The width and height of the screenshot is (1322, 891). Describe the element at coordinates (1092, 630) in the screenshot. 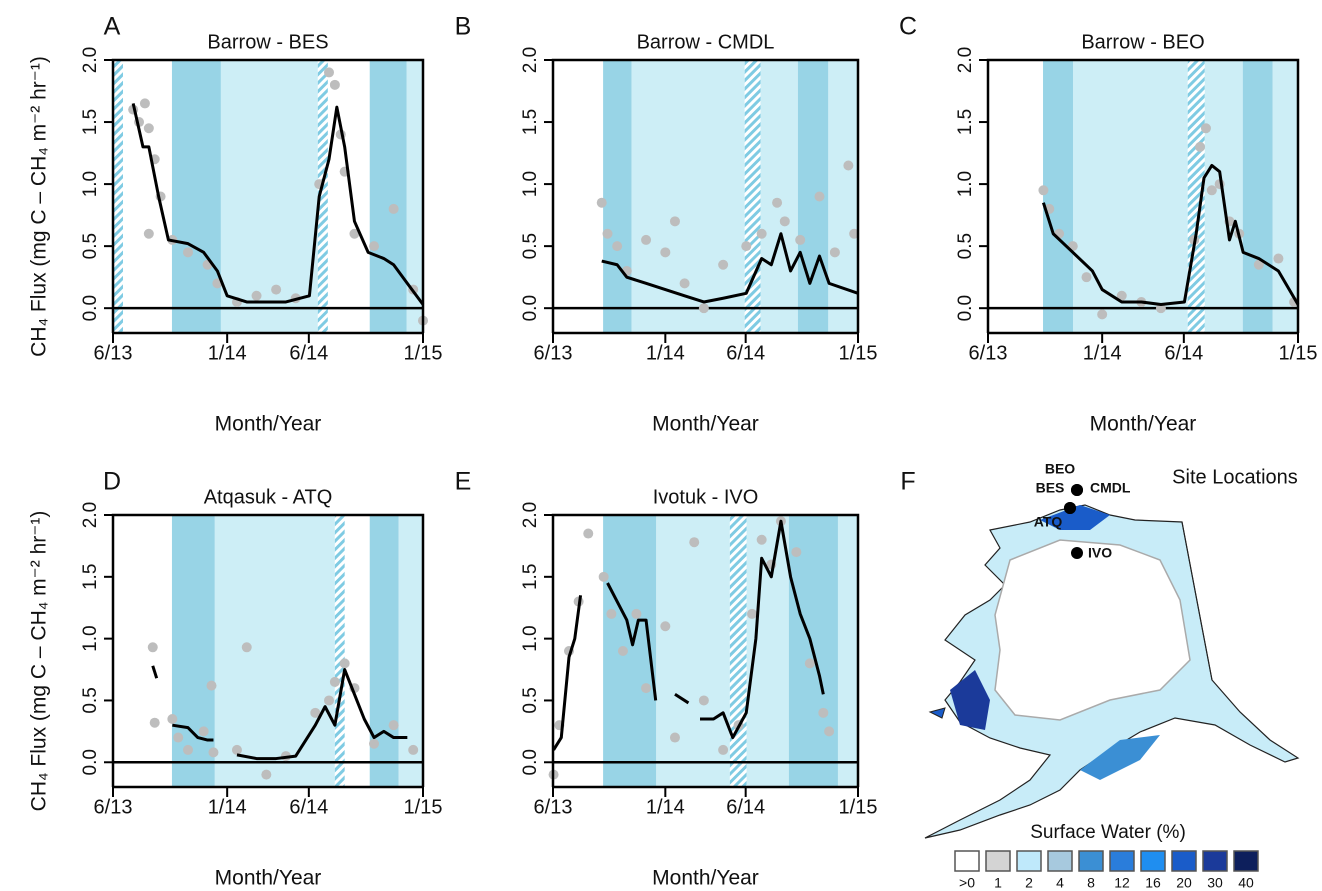

I see `dry-interior` at that location.